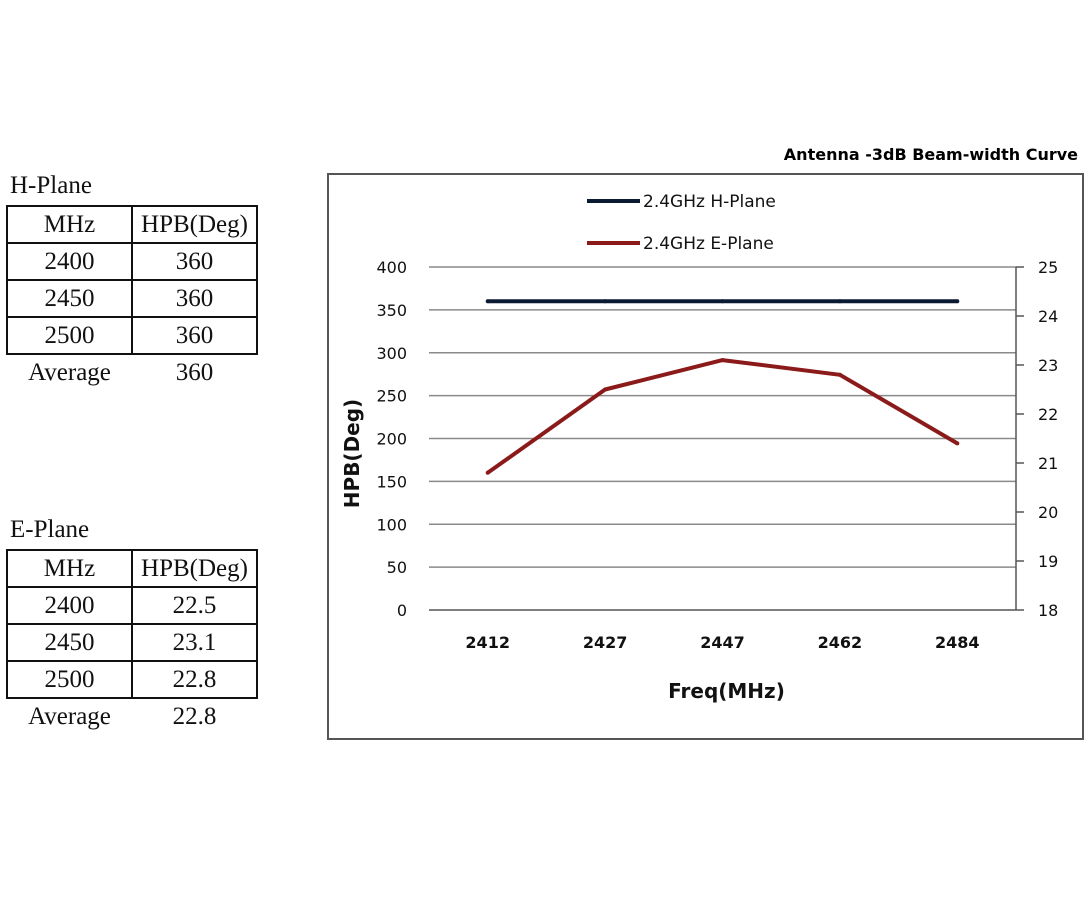 This screenshot has width=1090, height=900. I want to click on table-cell: 22.5, so click(194, 605).